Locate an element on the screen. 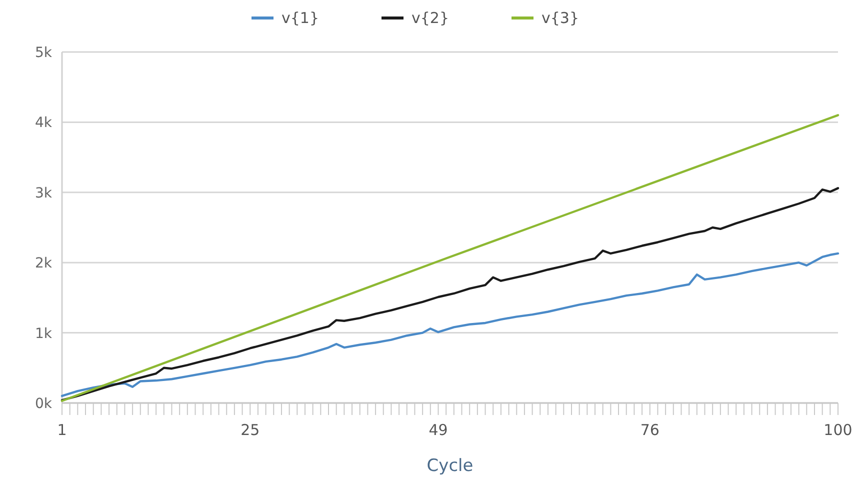 This screenshot has height=483, width=853. x-tick-label: 25 is located at coordinates (250, 430).